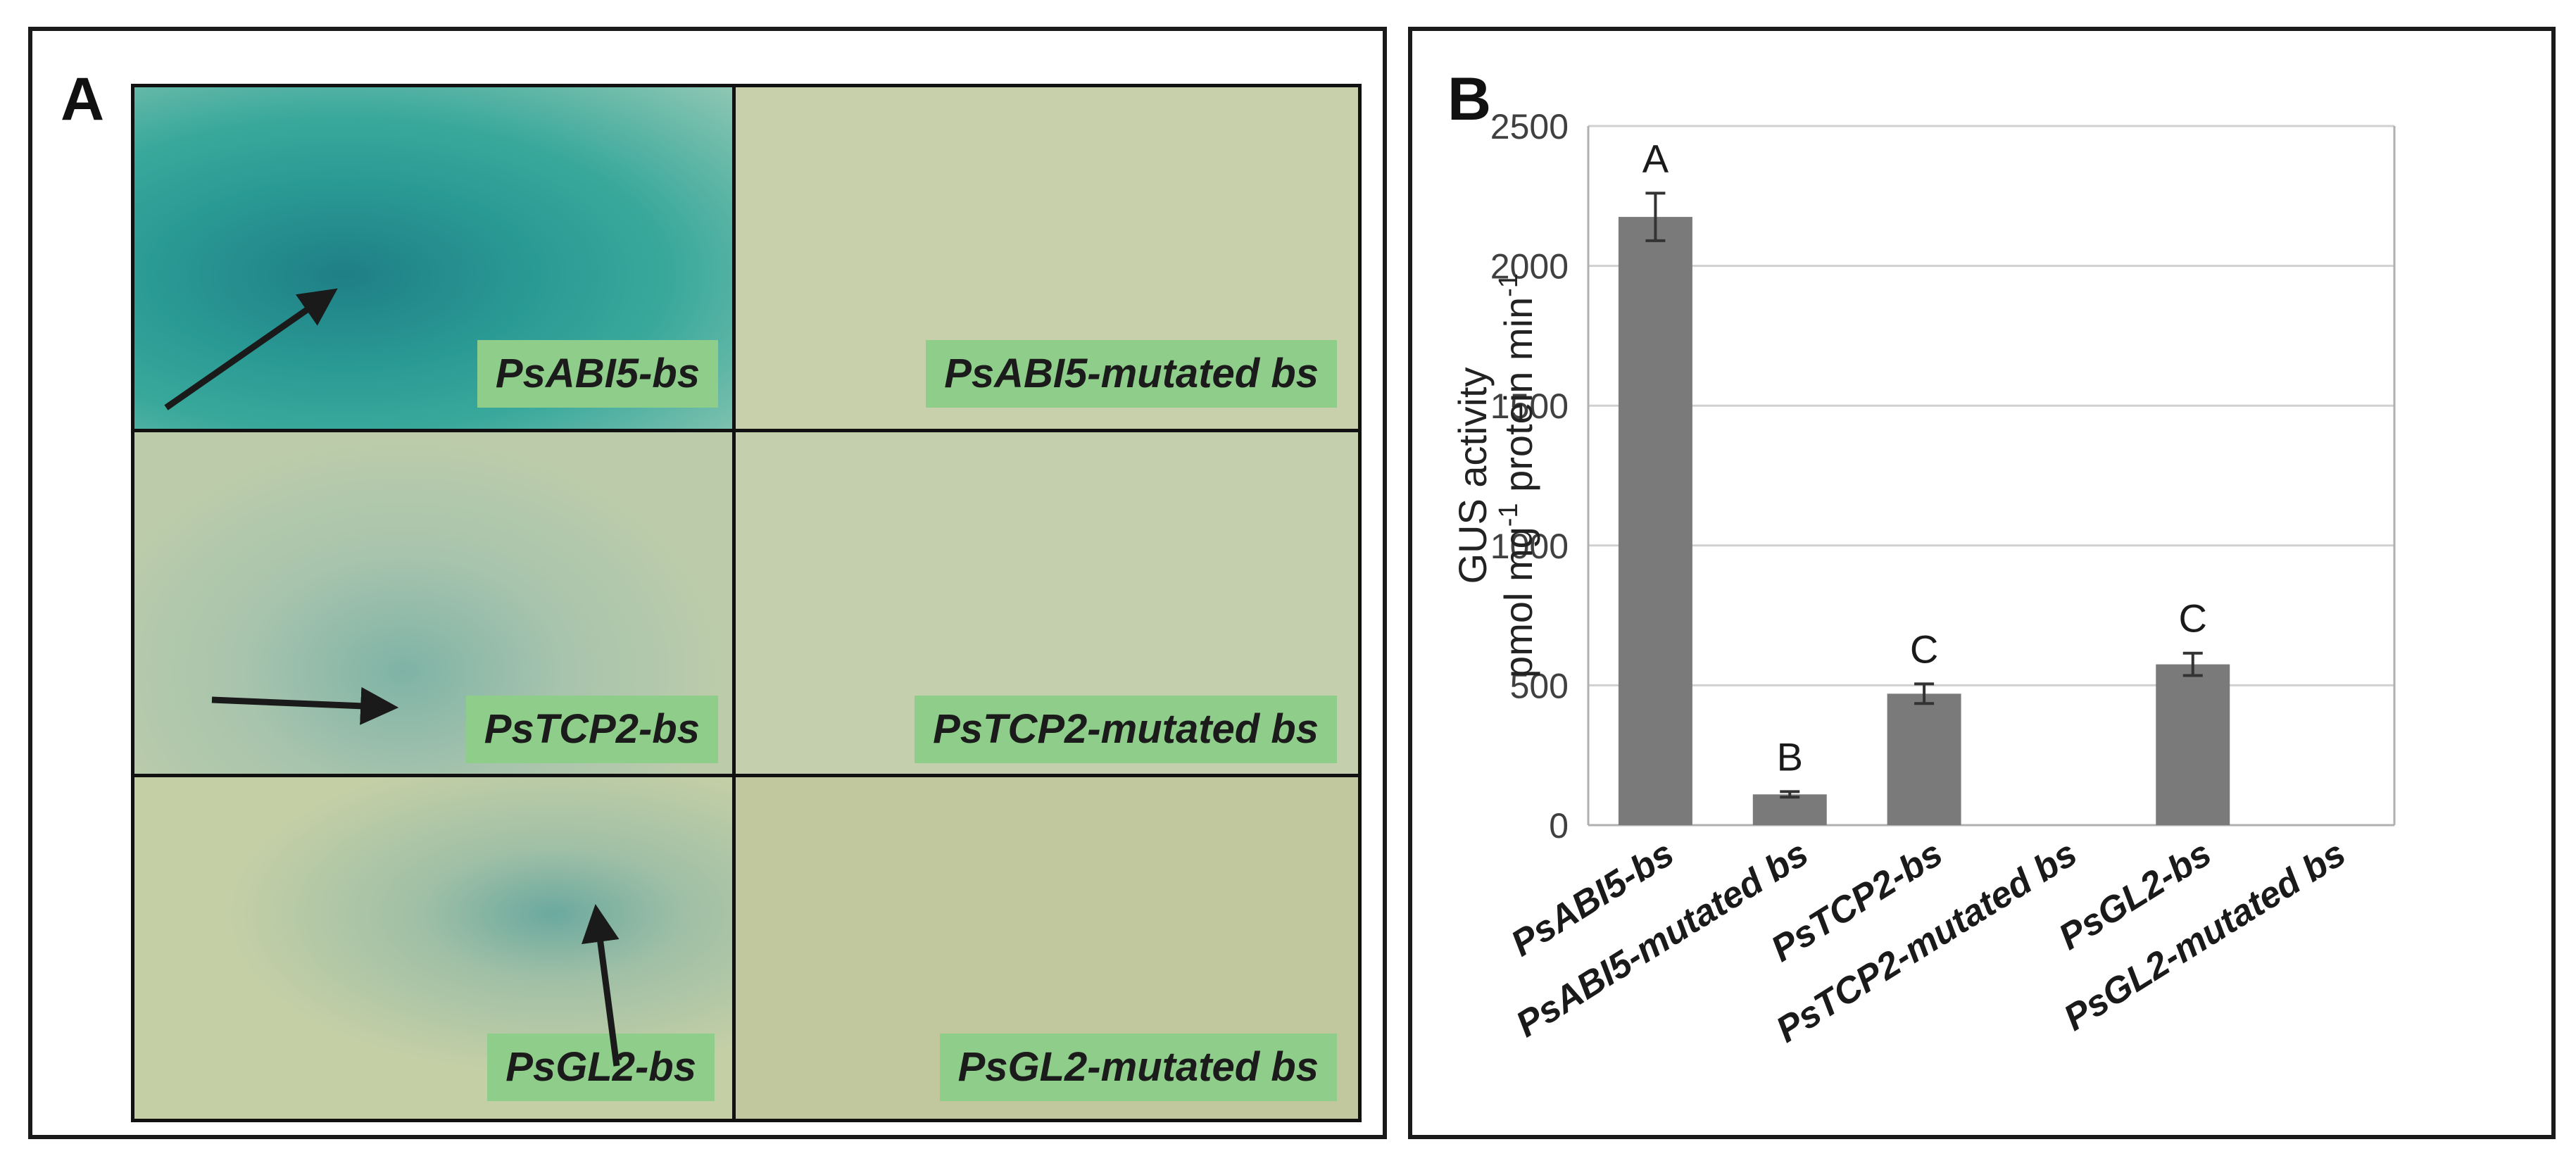 Image resolution: width=2576 pixels, height=1168 pixels. I want to click on tile-label: PsTCP2-bs, so click(592, 729).